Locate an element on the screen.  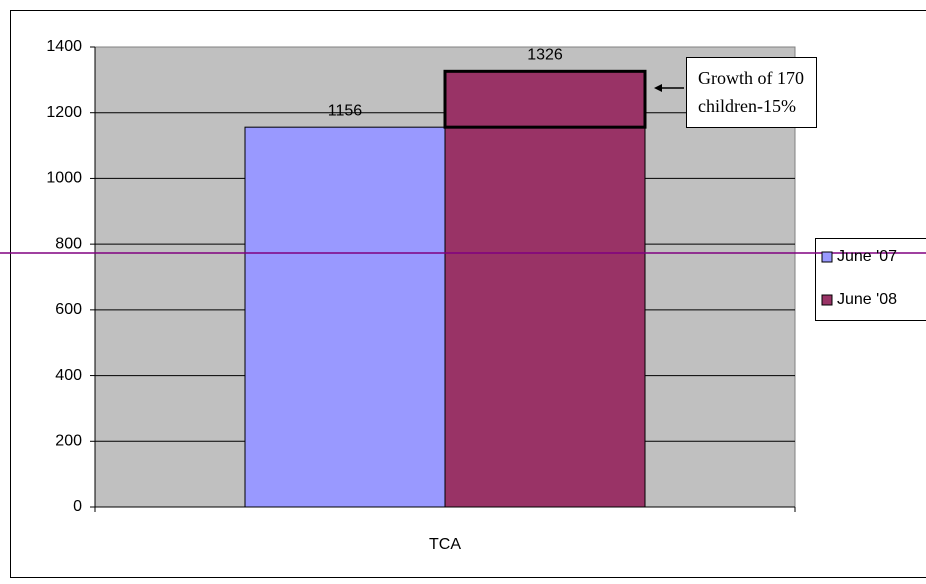
y-tick-label: 800 is located at coordinates (68, 243).